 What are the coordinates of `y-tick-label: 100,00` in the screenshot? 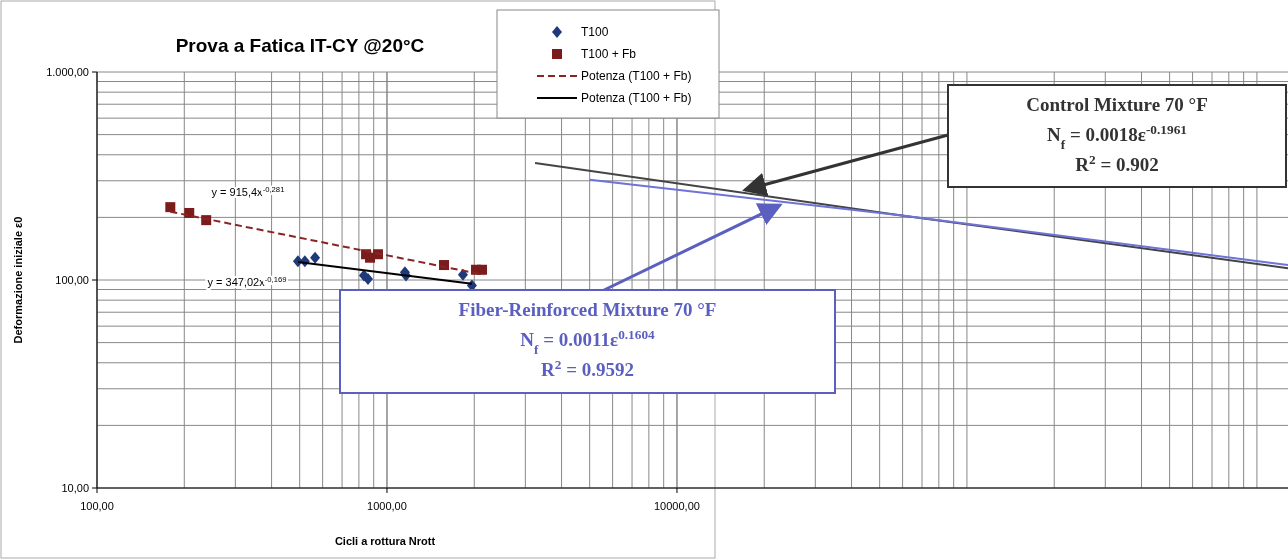 It's located at (72, 280).